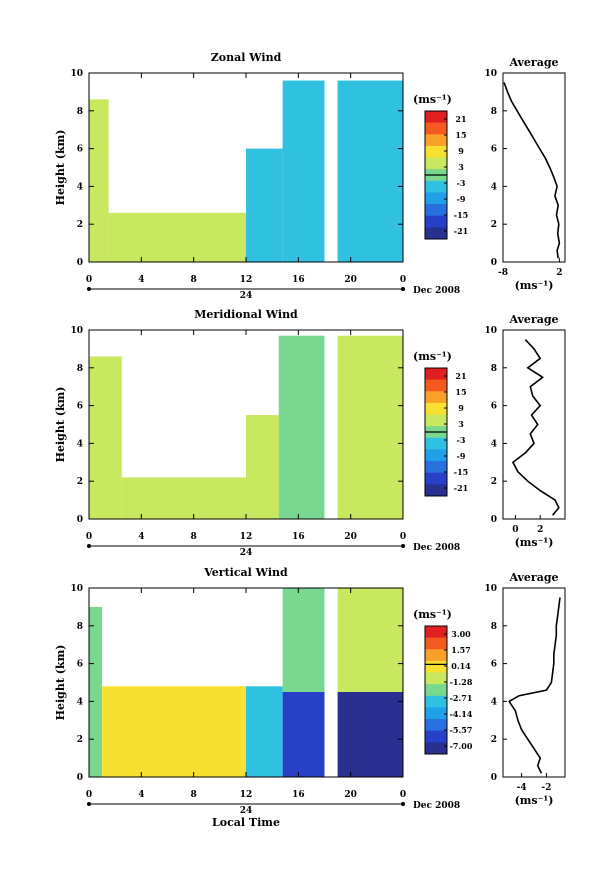 The image size is (616, 873). What do you see at coordinates (80, 150) in the screenshot?
I see `y-tick-label: 6` at bounding box center [80, 150].